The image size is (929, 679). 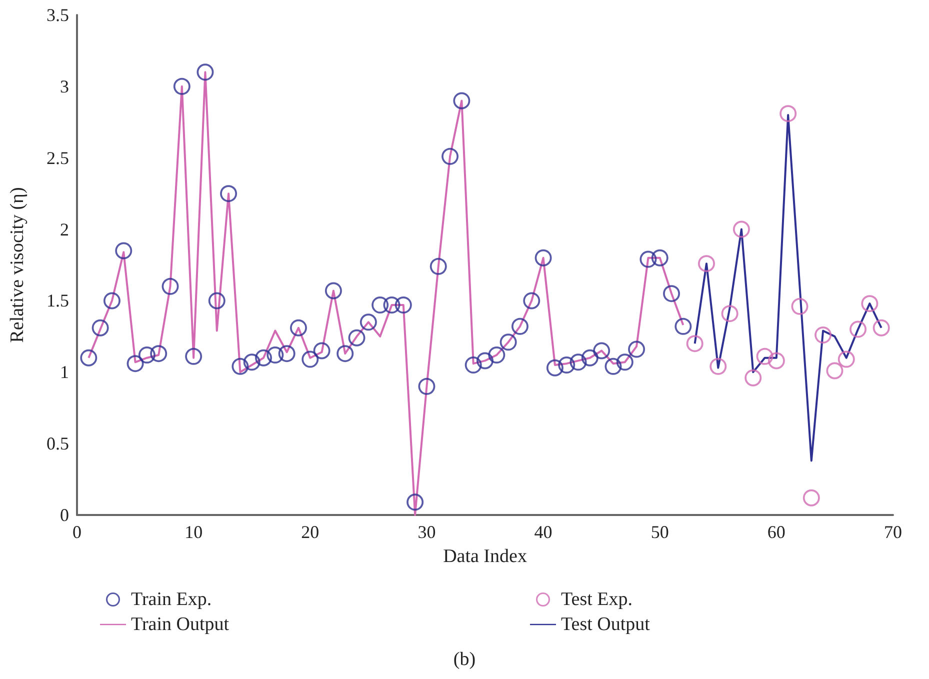 I want to click on y-tick-label: 0.5, so click(x=57, y=444).